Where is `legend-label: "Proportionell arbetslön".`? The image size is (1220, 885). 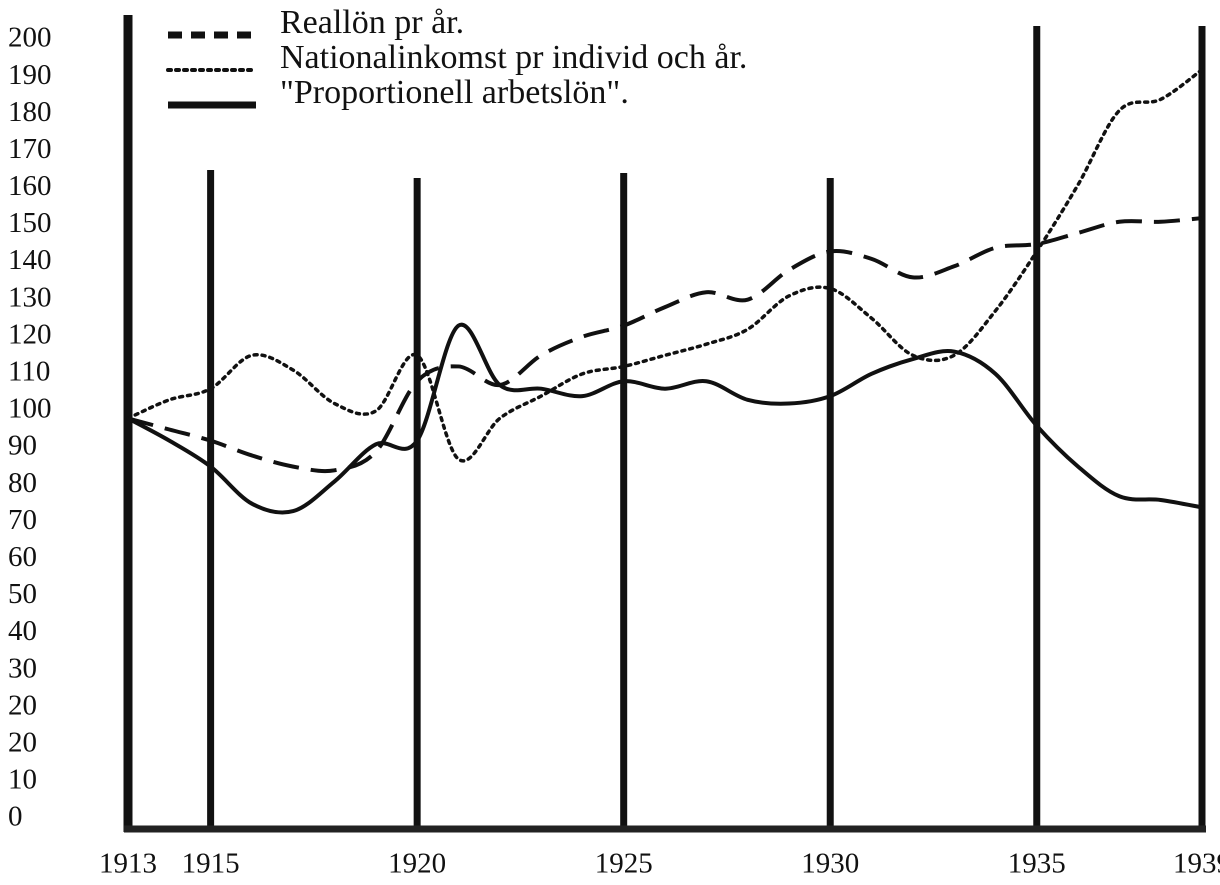 legend-label: "Proportionell arbetslön". is located at coordinates (454, 92).